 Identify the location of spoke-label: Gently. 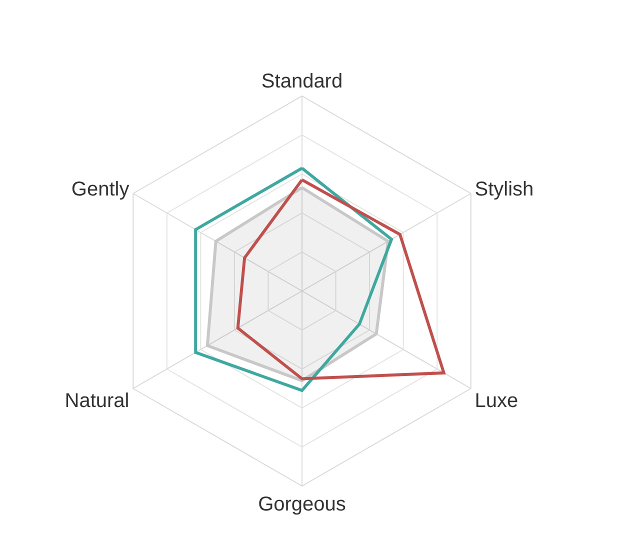
(100, 189).